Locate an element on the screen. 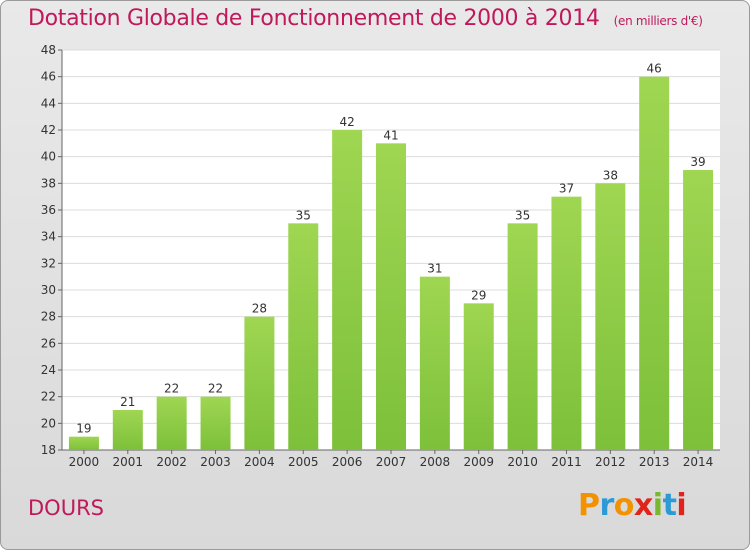 The width and height of the screenshot is (750, 550). x-tick-label: 2009 is located at coordinates (478, 462).